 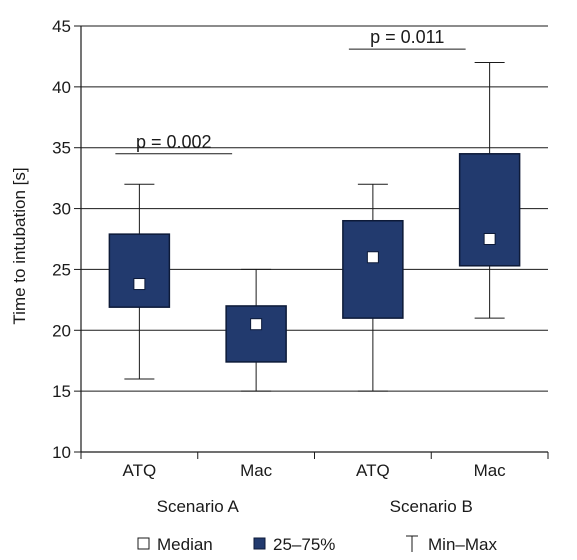 I want to click on y-tick-label-35: 35, so click(x=61, y=148).